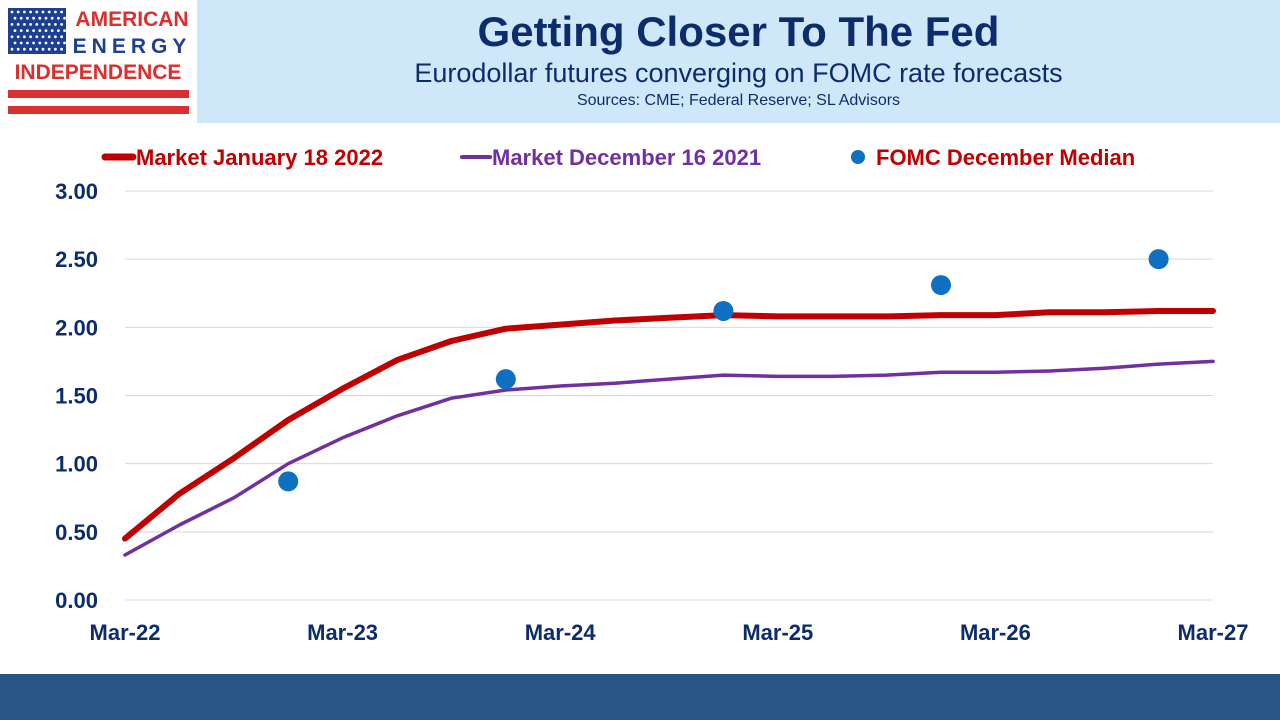  I want to click on legend-swatch-dot, so click(858, 157).